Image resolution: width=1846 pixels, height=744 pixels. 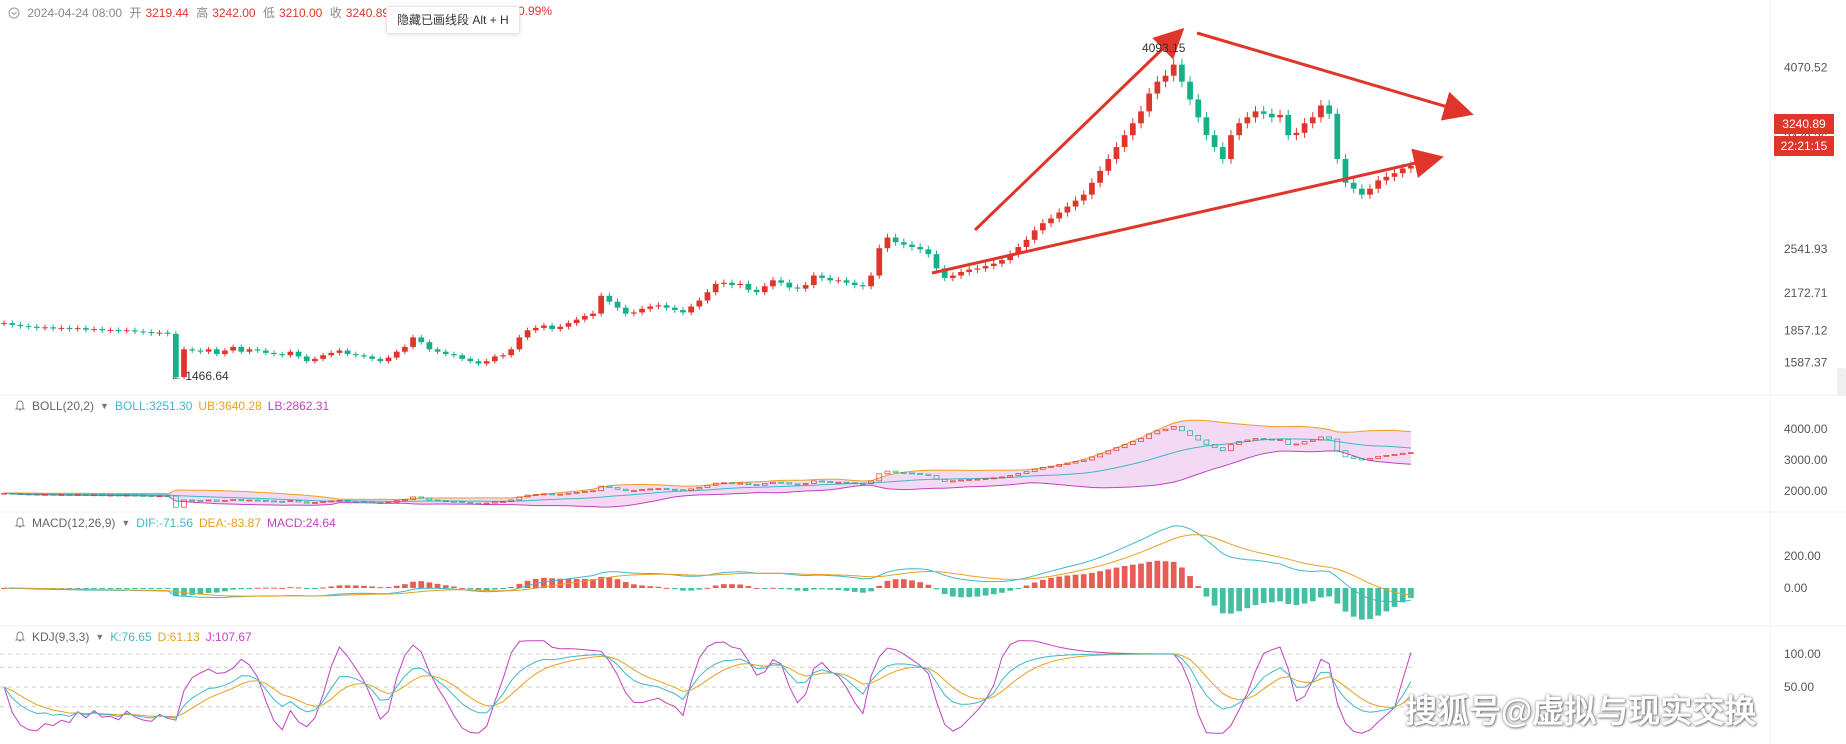 I want to click on close-label: 收, so click(x=335, y=13).